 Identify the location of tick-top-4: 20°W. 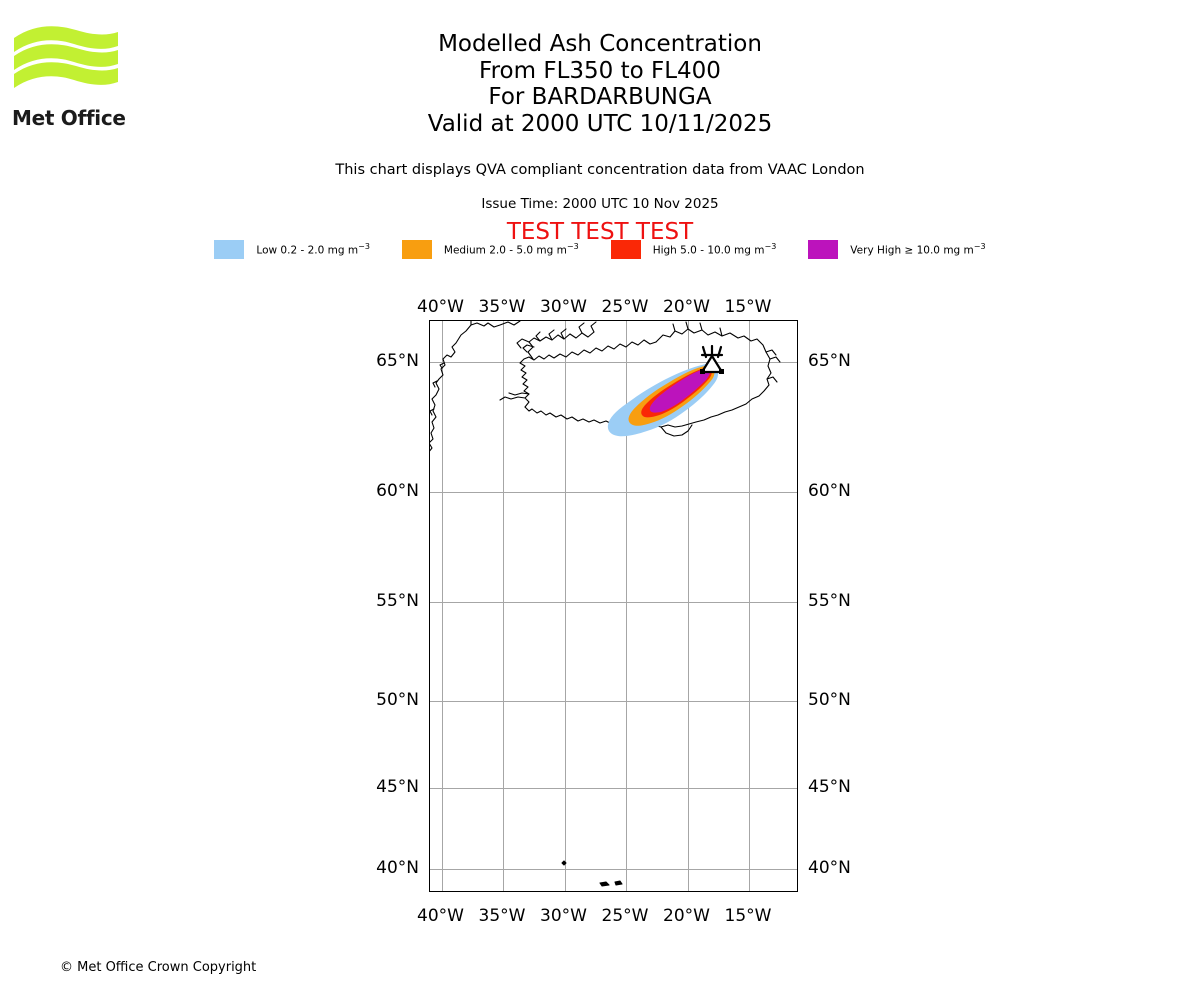
(686, 307).